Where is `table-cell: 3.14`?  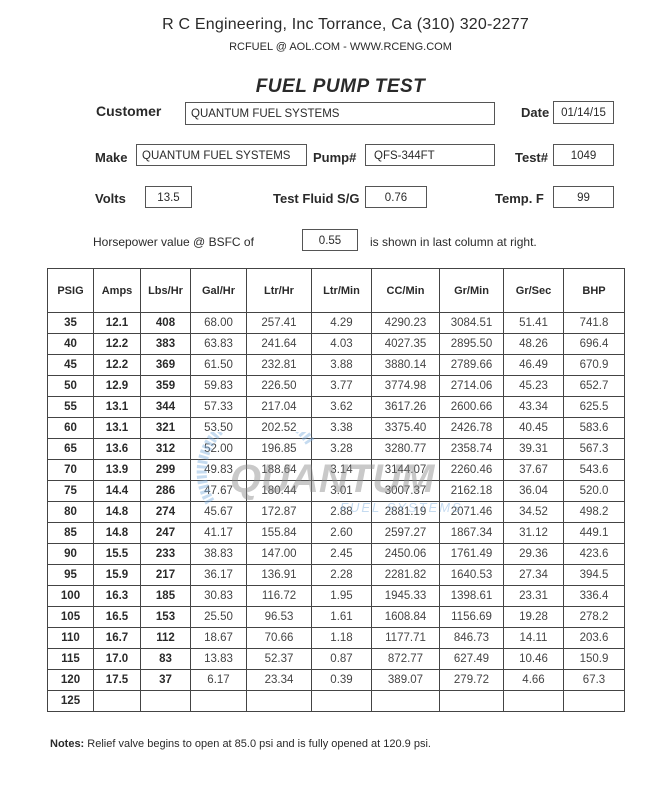
table-cell: 3.14 is located at coordinates (341, 470).